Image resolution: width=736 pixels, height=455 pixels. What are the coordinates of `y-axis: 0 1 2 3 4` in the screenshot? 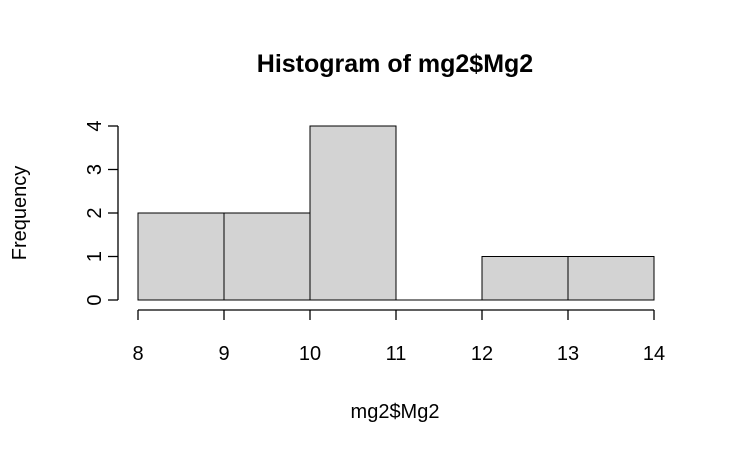 It's located at (101, 213).